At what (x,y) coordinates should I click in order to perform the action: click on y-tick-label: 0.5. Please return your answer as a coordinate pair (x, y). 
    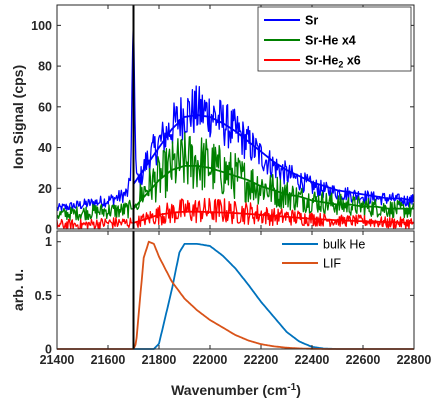
    Looking at the image, I should click on (43, 296).